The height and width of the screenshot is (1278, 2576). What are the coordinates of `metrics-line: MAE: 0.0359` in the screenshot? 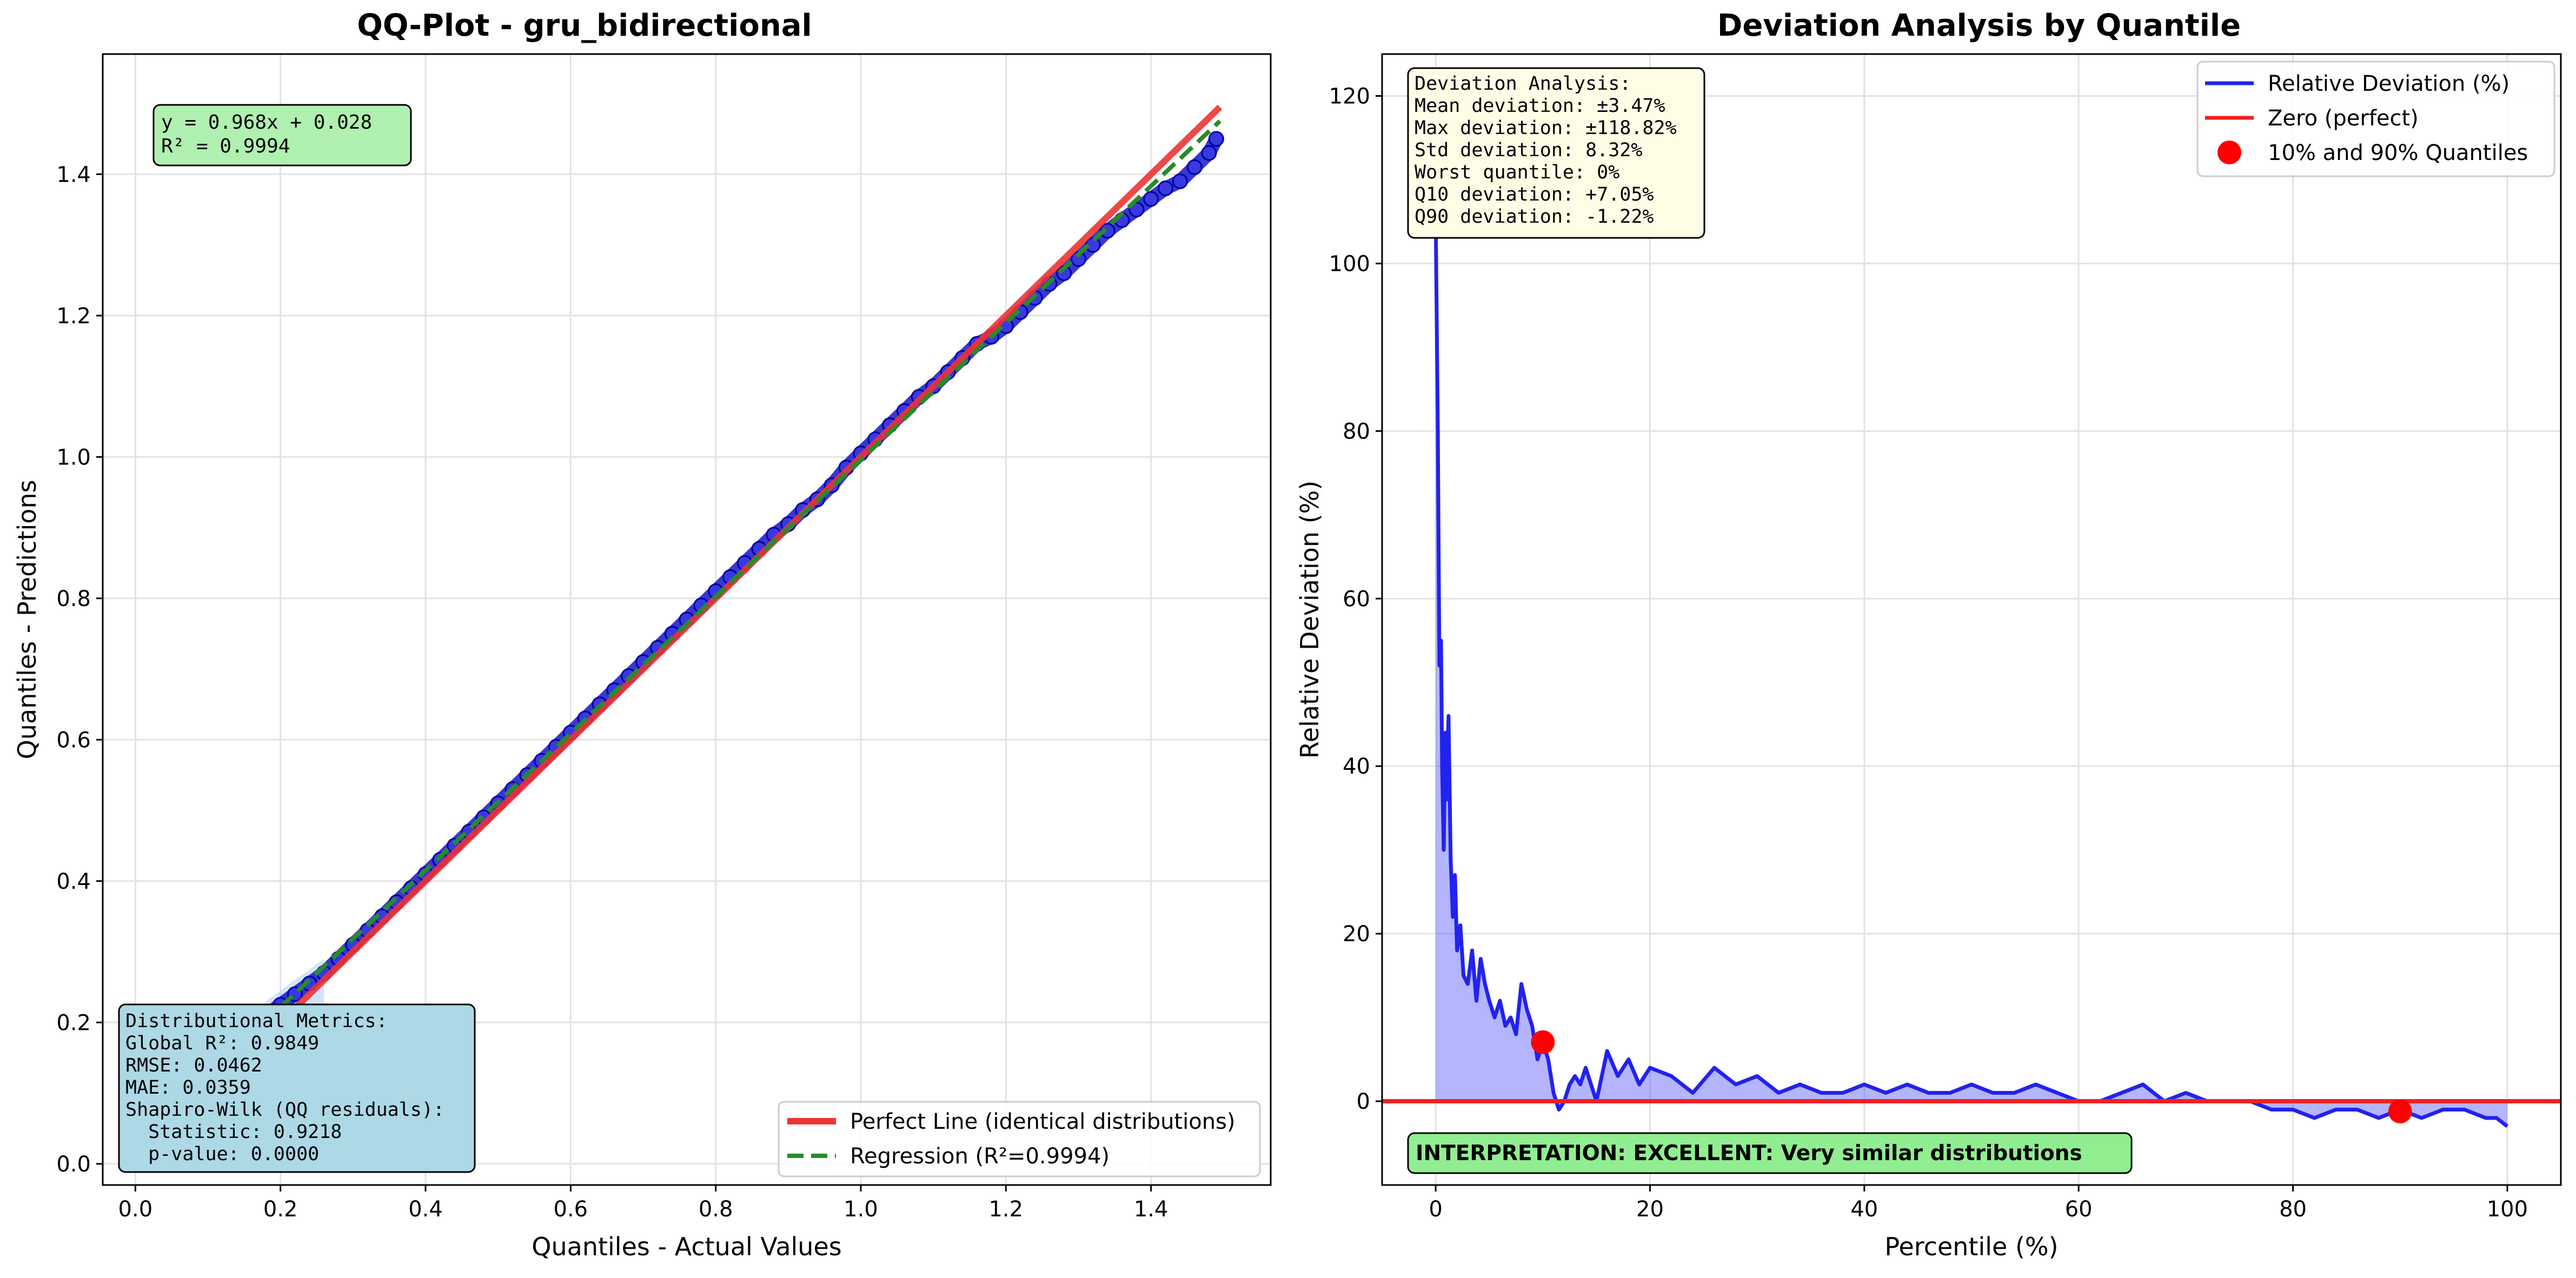 It's located at (188, 1088).